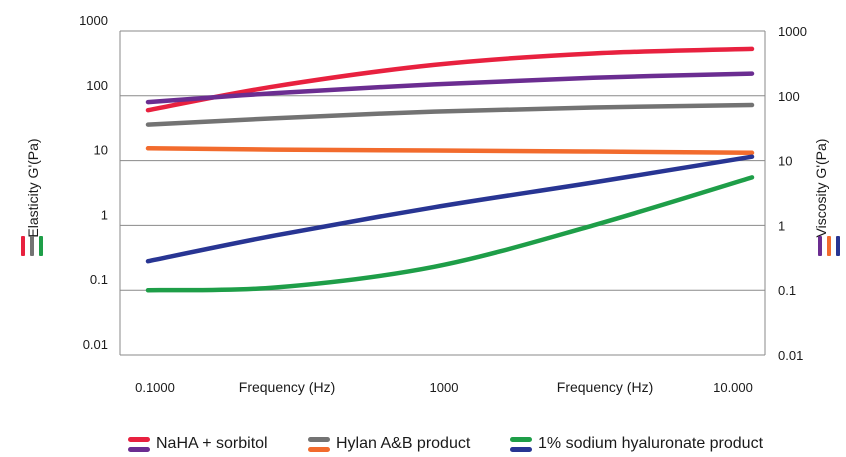  Describe the element at coordinates (521, 439) in the screenshot. I see `legend-swatch-2-a` at that location.